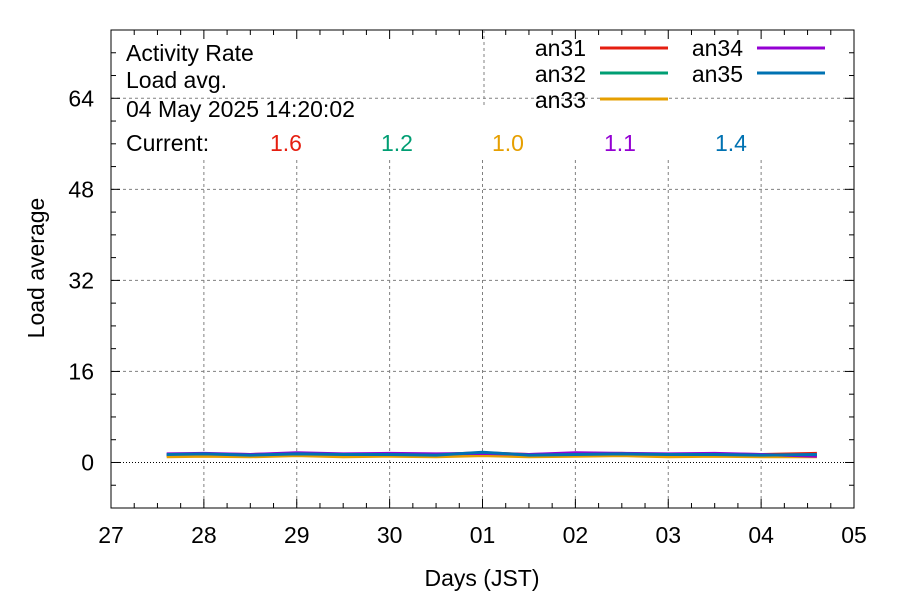 This screenshot has height=600, width=900. What do you see at coordinates (560, 74) in the screenshot?
I see `legend-label-an32: an32` at bounding box center [560, 74].